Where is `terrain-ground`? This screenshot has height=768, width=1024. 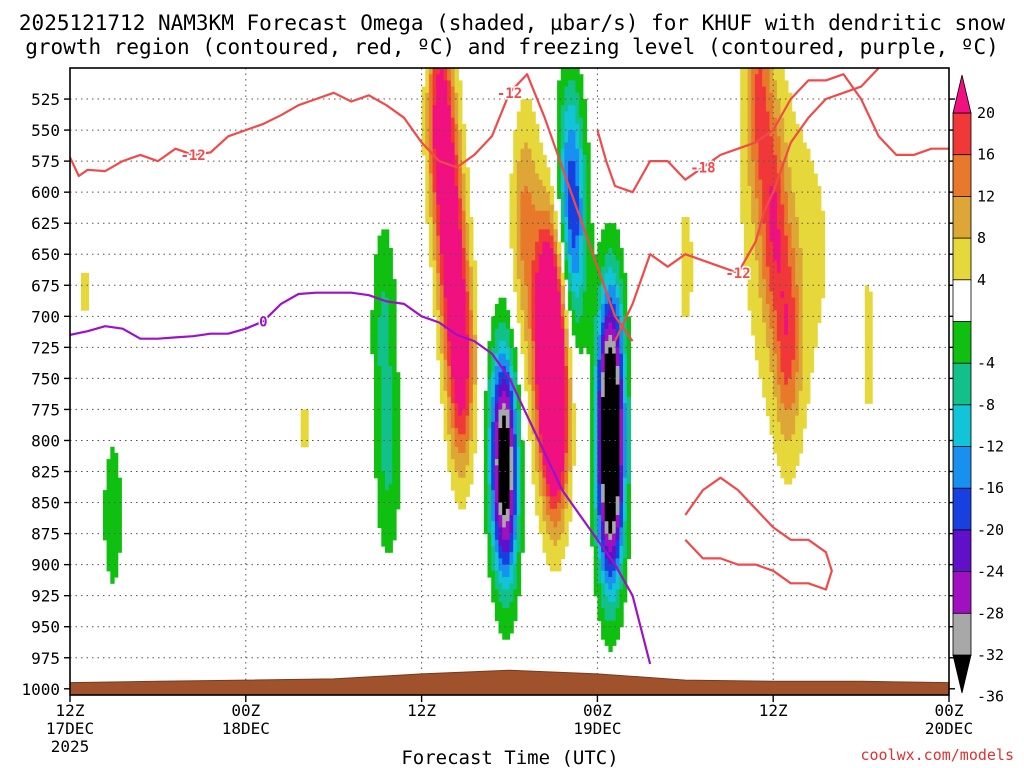
terrain-ground is located at coordinates (509, 682).